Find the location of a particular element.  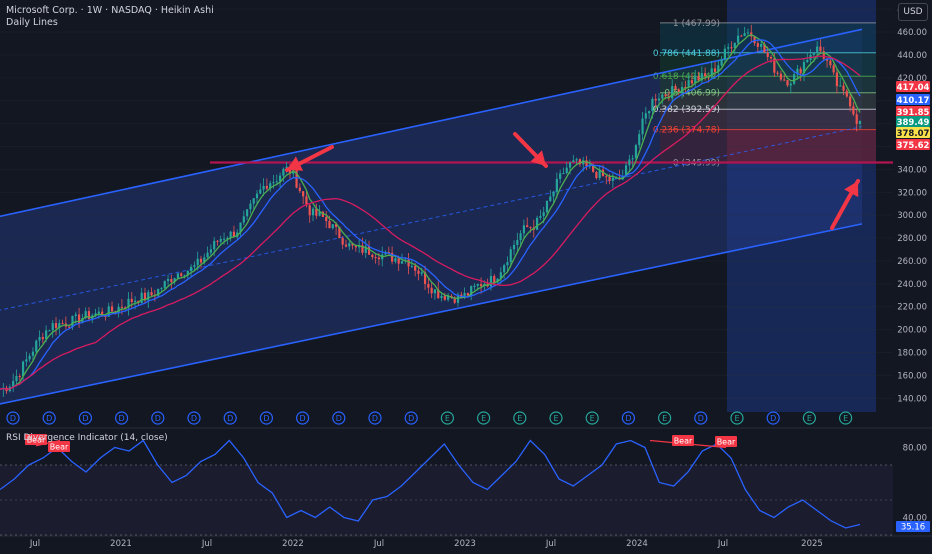

price-tick-label: 440.00 is located at coordinates (912, 56).